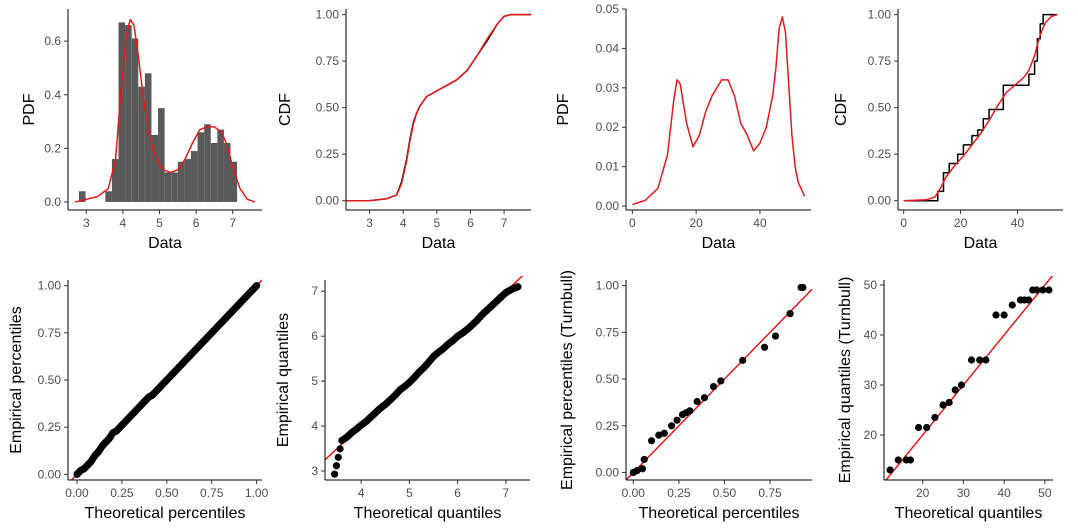 Image resolution: width=1078 pixels, height=529 pixels. Describe the element at coordinates (314, 336) in the screenshot. I see `y-tick-label: 6` at that location.